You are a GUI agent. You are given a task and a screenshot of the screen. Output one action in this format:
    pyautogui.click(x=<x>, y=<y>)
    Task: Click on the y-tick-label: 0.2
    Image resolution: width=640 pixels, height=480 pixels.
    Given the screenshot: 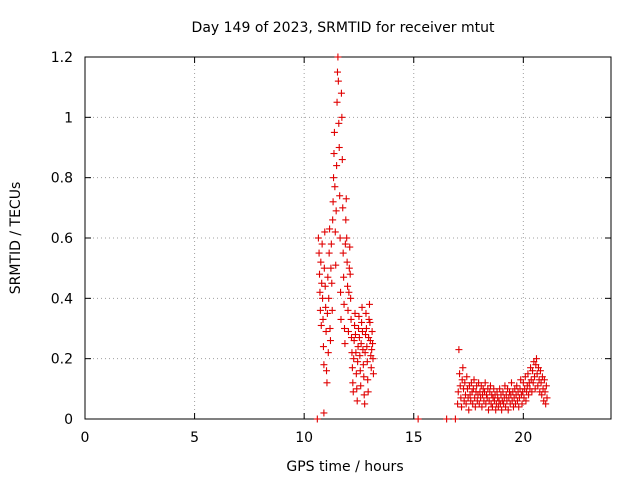 What is the action you would take?
    pyautogui.click(x=62, y=360)
    